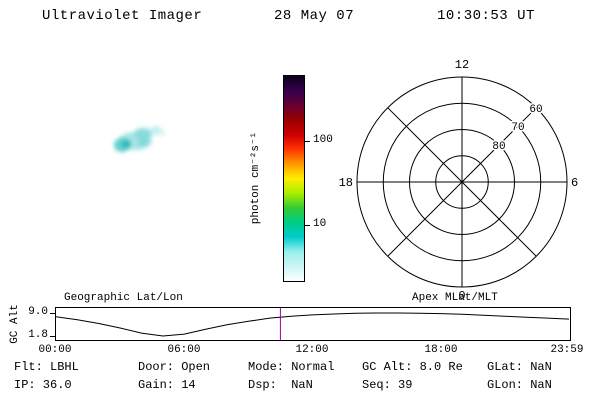 The height and width of the screenshot is (400, 600). What do you see at coordinates (294, 178) in the screenshot?
I see `colorbar-gradient` at bounding box center [294, 178].